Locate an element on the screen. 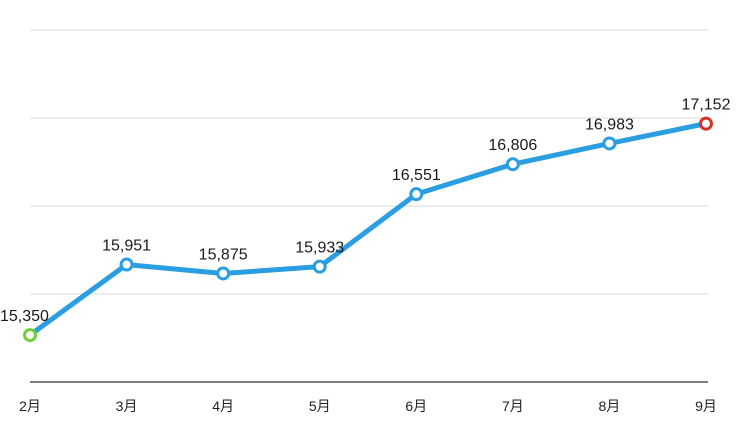 The image size is (740, 421). data-point-9月 is located at coordinates (706, 123).